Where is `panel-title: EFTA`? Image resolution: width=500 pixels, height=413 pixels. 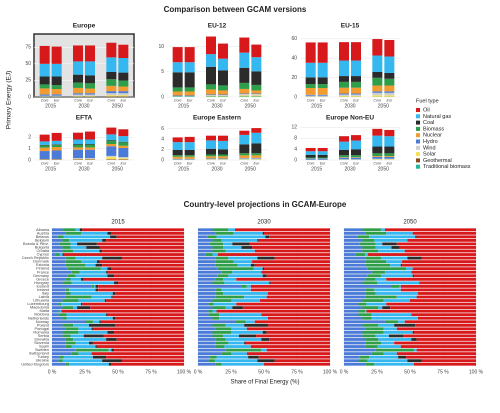
panel-title: EFTA is located at coordinates (84, 118).